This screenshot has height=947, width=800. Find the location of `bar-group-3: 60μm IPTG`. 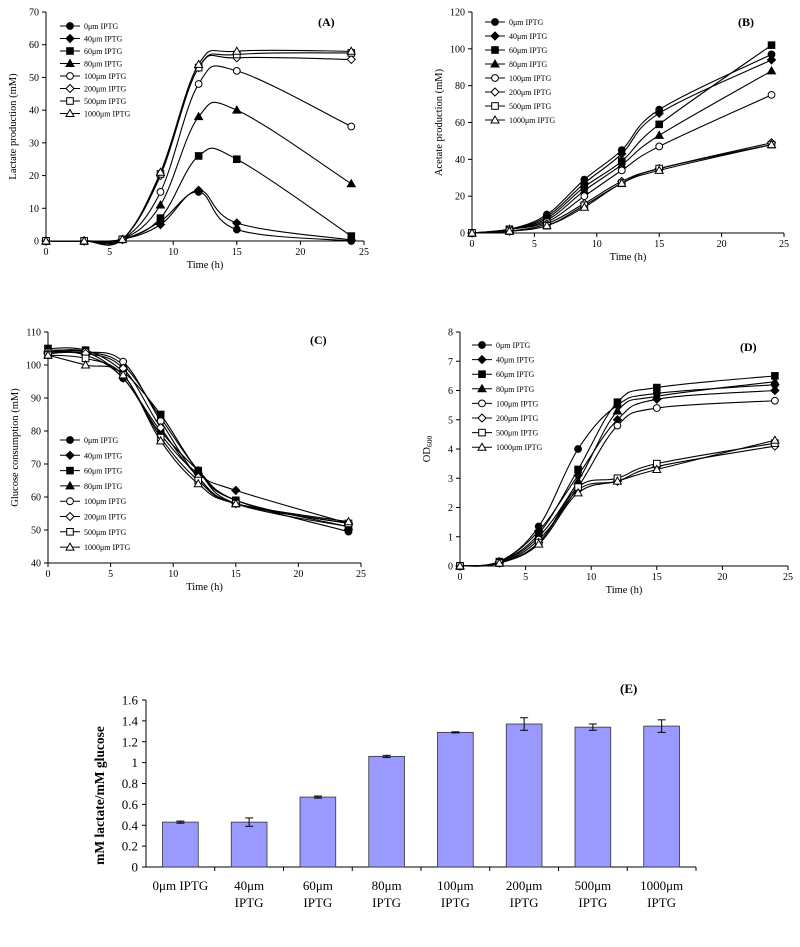

bar-group-3: 60μm IPTG is located at coordinates (326, 852).